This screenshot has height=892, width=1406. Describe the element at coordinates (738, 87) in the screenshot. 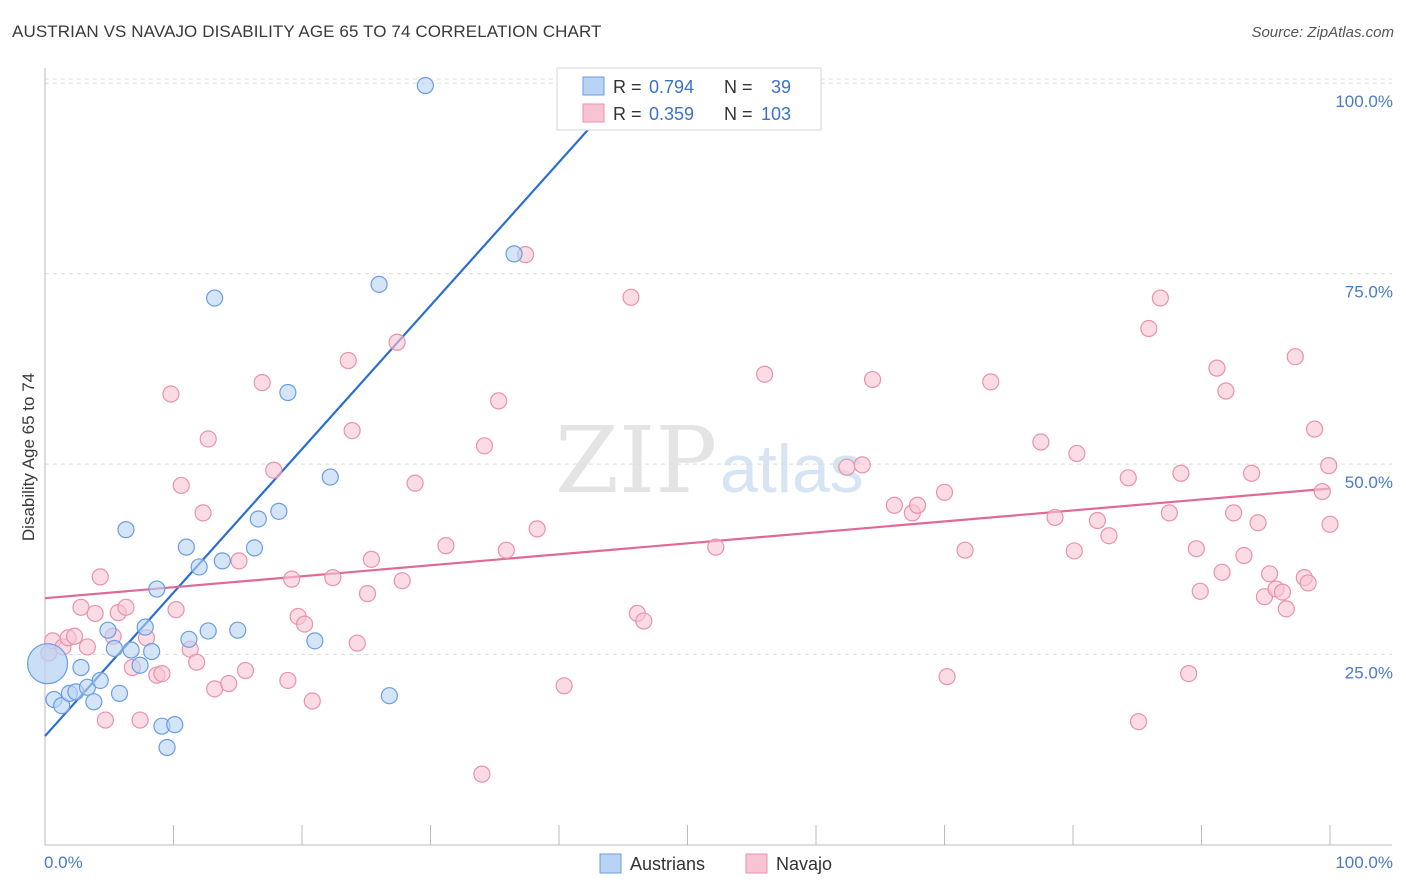

I see `legend-n-label-austrians: N =` at that location.